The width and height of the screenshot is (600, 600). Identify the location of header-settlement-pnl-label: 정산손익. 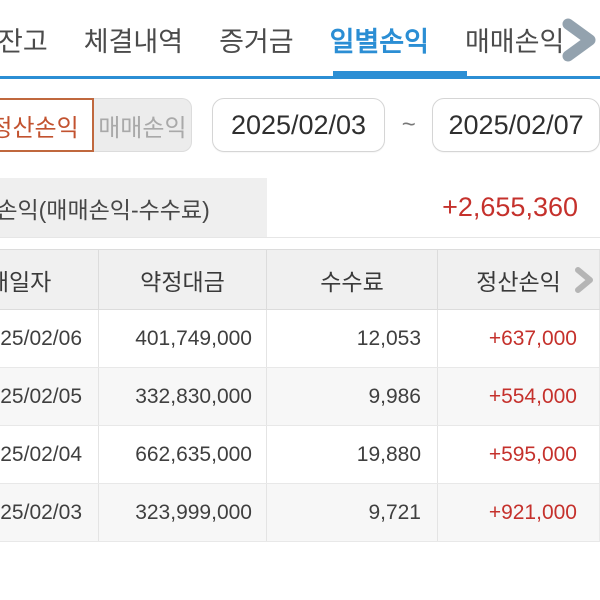
(518, 281).